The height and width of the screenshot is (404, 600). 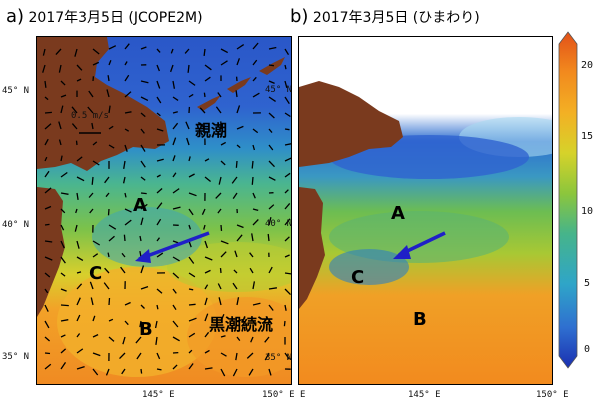 What do you see at coordinates (278, 358) in the screenshot?
I see `lat-inner-35: 35° N` at bounding box center [278, 358].